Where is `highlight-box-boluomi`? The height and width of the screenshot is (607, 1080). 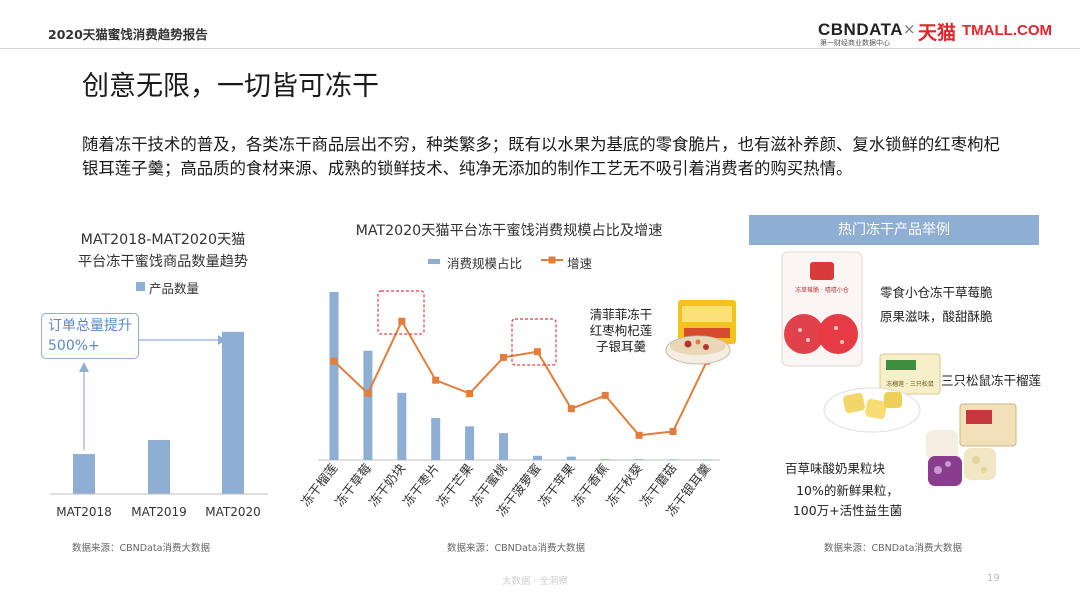
highlight-box-boluomi is located at coordinates (534, 342).